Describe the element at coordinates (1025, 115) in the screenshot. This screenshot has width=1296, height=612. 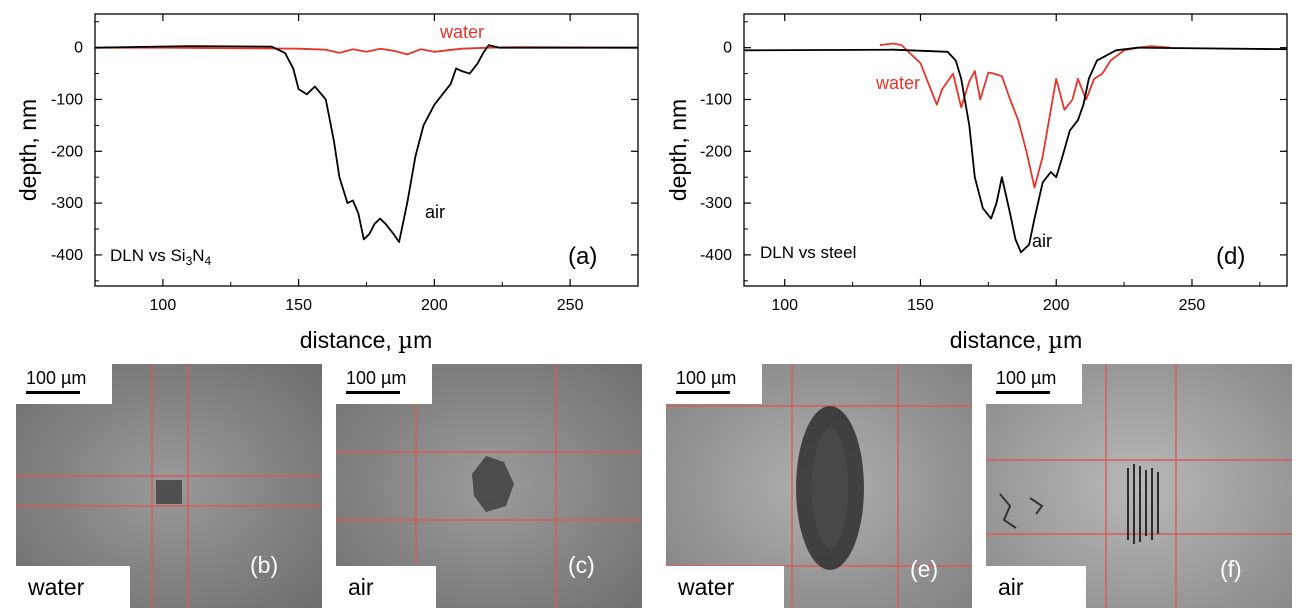
I see `series-line-water` at that location.